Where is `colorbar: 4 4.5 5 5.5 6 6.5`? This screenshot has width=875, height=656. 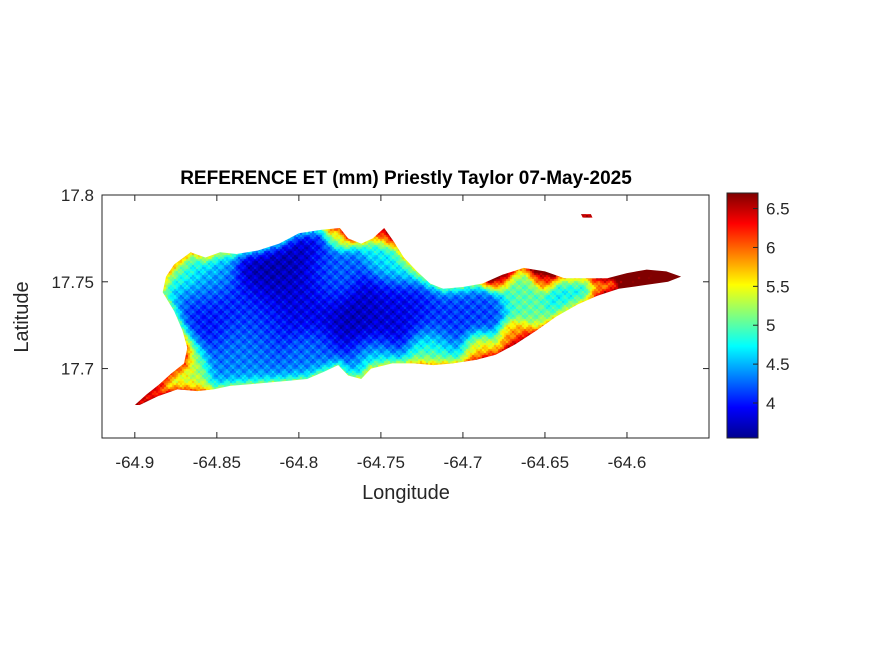
colorbar: 4 4.5 5 5.5 6 6.5 is located at coordinates (758, 315).